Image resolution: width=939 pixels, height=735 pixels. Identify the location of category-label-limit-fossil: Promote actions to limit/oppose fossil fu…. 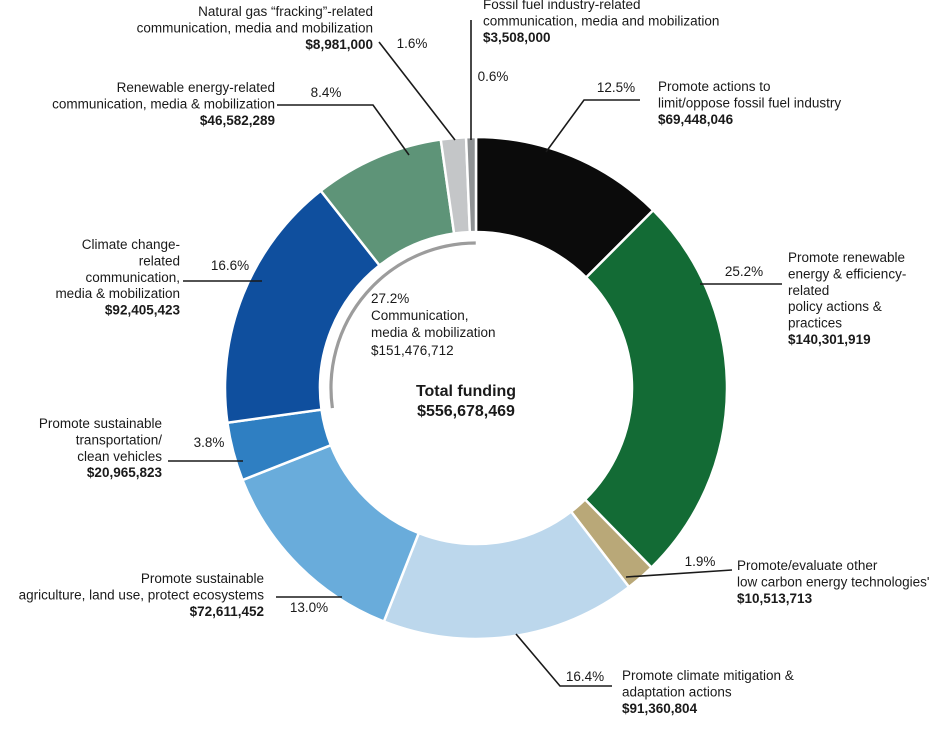
(749, 94).